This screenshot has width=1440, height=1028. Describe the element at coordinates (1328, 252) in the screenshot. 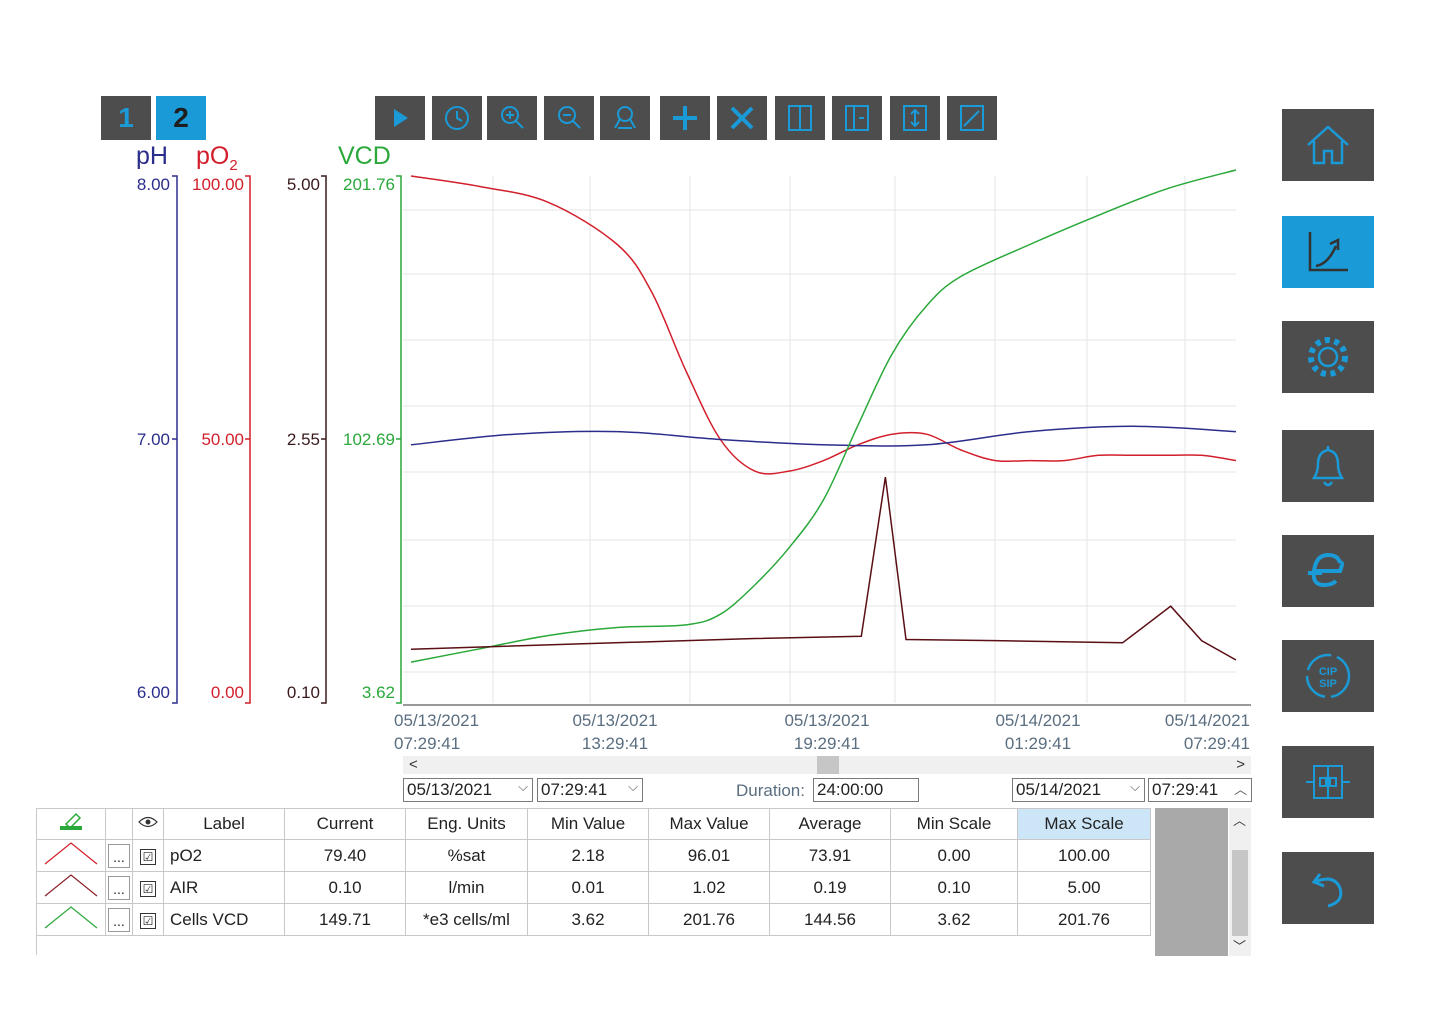

I see `trend-nav-button` at that location.